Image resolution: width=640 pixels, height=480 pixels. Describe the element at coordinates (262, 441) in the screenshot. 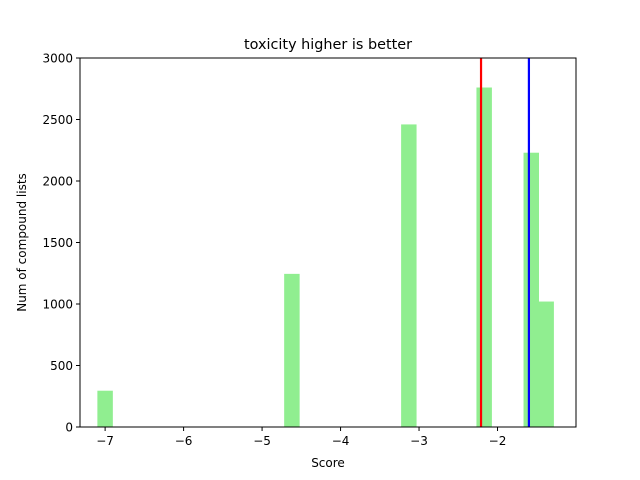

I see `x-tick-label: −5` at that location.